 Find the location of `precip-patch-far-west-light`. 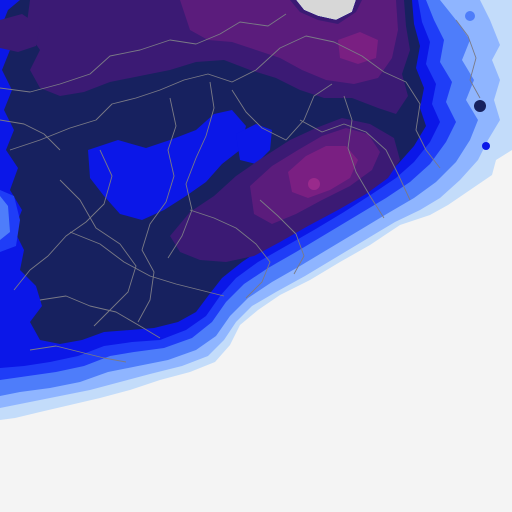

precip-patch-far-west-light is located at coordinates (5, 218).